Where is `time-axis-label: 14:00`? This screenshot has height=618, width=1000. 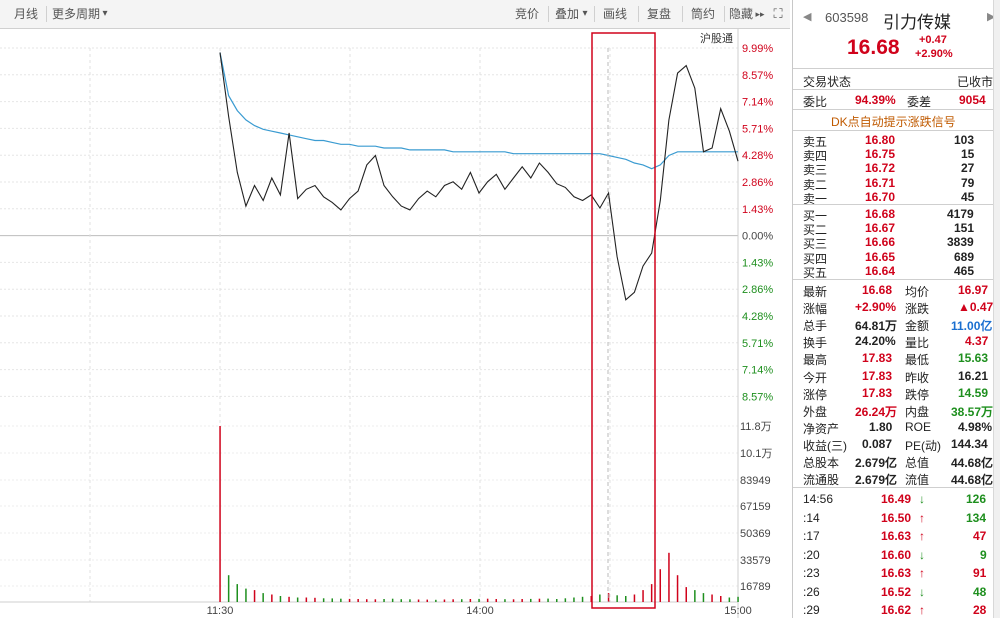 time-axis-label: 14:00 is located at coordinates (480, 611).